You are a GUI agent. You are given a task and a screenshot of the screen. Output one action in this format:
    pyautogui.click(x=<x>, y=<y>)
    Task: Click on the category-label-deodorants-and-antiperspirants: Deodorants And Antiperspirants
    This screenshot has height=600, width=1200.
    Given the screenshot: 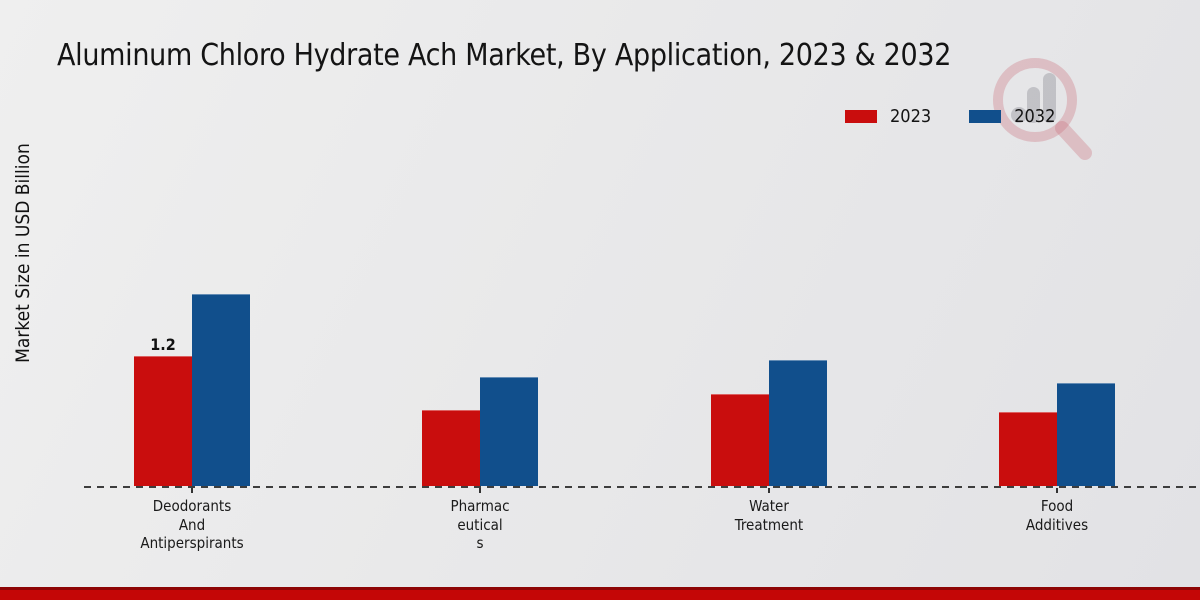 What is the action you would take?
    pyautogui.click(x=192, y=524)
    